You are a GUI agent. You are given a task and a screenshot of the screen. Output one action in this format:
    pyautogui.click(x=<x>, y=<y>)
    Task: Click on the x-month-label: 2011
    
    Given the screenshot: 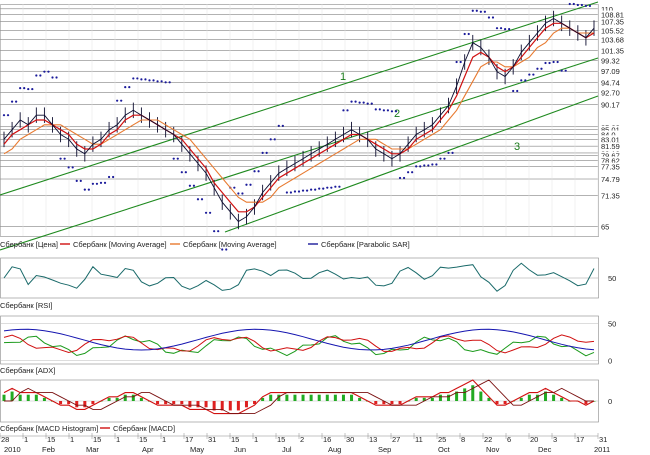 What is the action you would take?
    pyautogui.click(x=602, y=449)
    